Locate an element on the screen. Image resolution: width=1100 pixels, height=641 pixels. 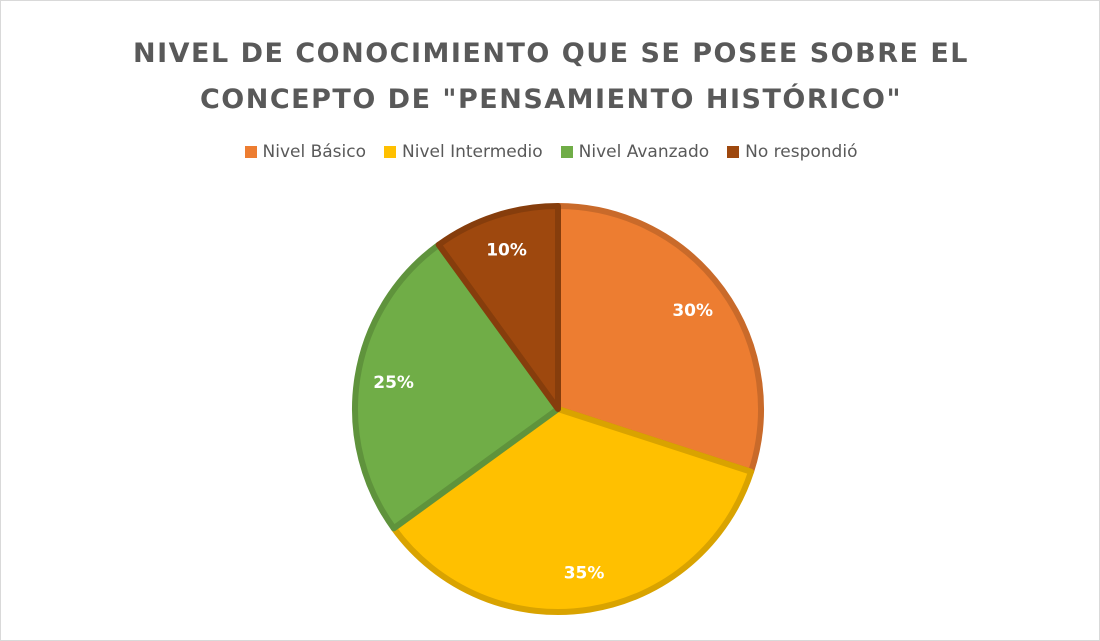
data-label: 30% is located at coordinates (692, 311).